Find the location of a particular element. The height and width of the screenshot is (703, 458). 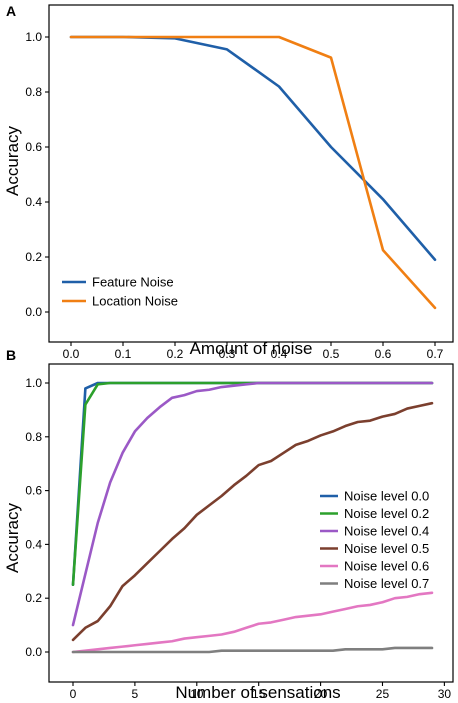

panel-a-legend: Feature Noise Location Noise is located at coordinates (120, 292).